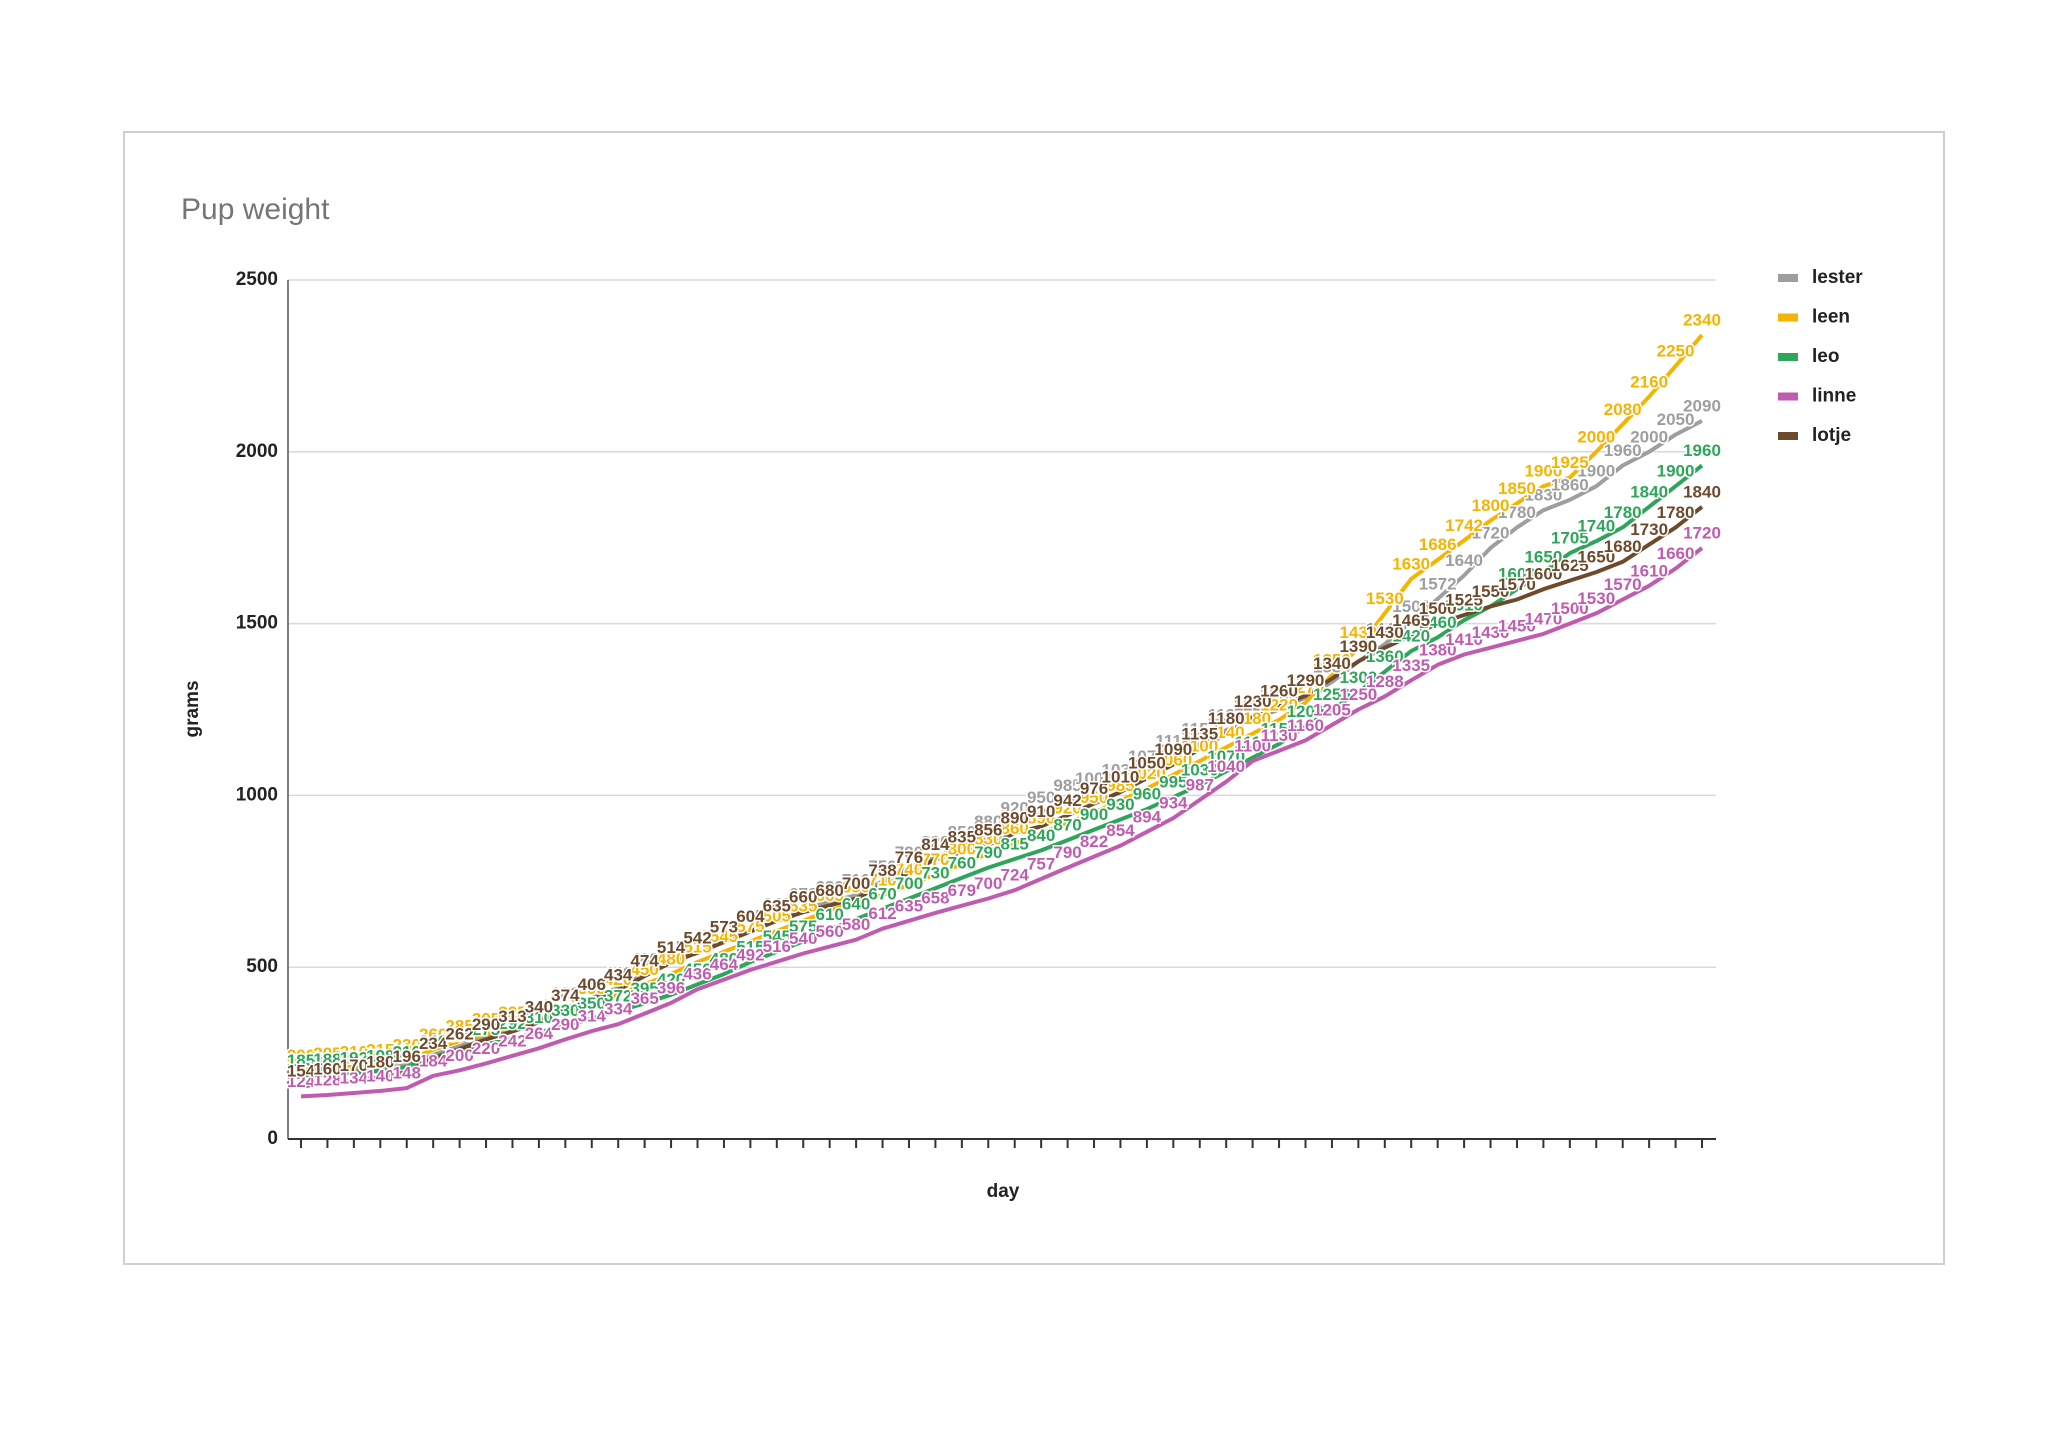  What do you see at coordinates (257, 451) in the screenshot?
I see `y-tick-label: 2000` at bounding box center [257, 451].